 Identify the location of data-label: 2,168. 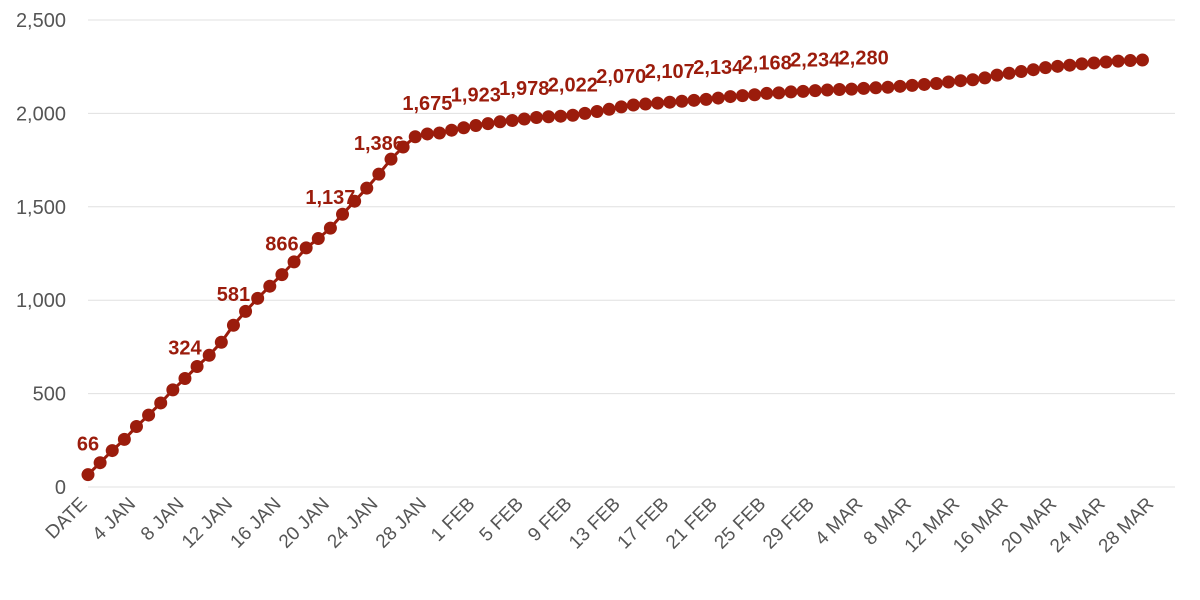
(767, 63).